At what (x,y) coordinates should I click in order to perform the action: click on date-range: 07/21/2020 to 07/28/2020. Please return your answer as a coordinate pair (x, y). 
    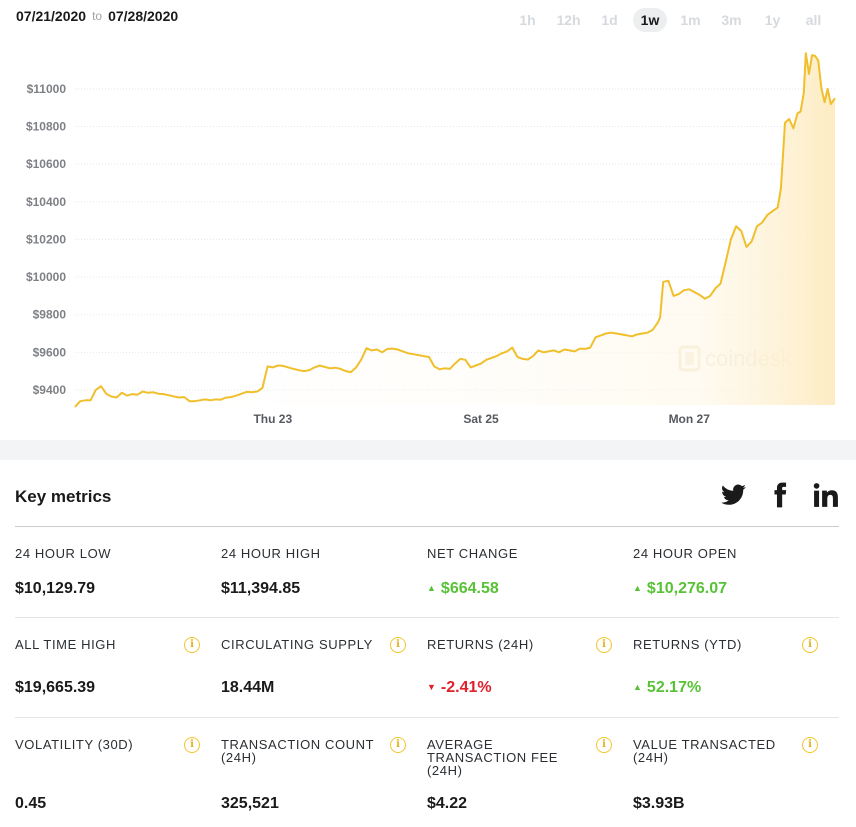
    Looking at the image, I should click on (97, 16).